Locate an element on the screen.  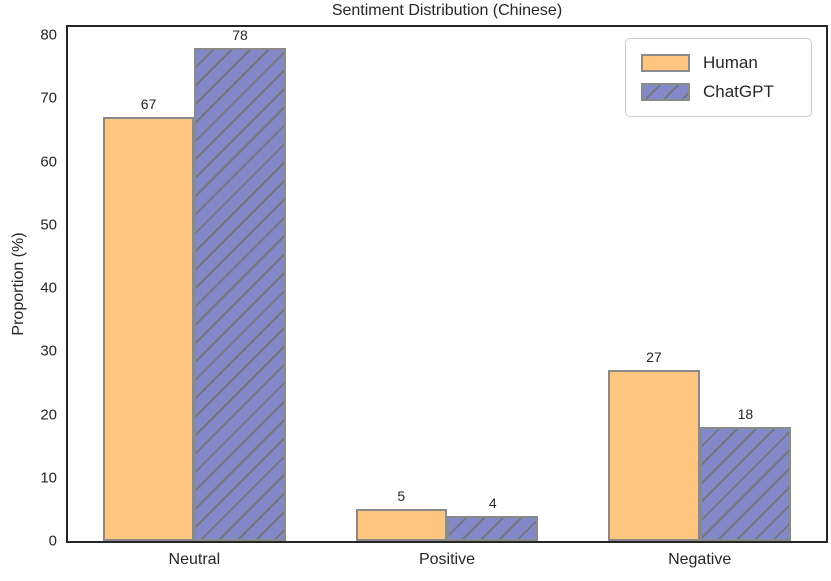
y-tick-label: 30 is located at coordinates (48, 351).